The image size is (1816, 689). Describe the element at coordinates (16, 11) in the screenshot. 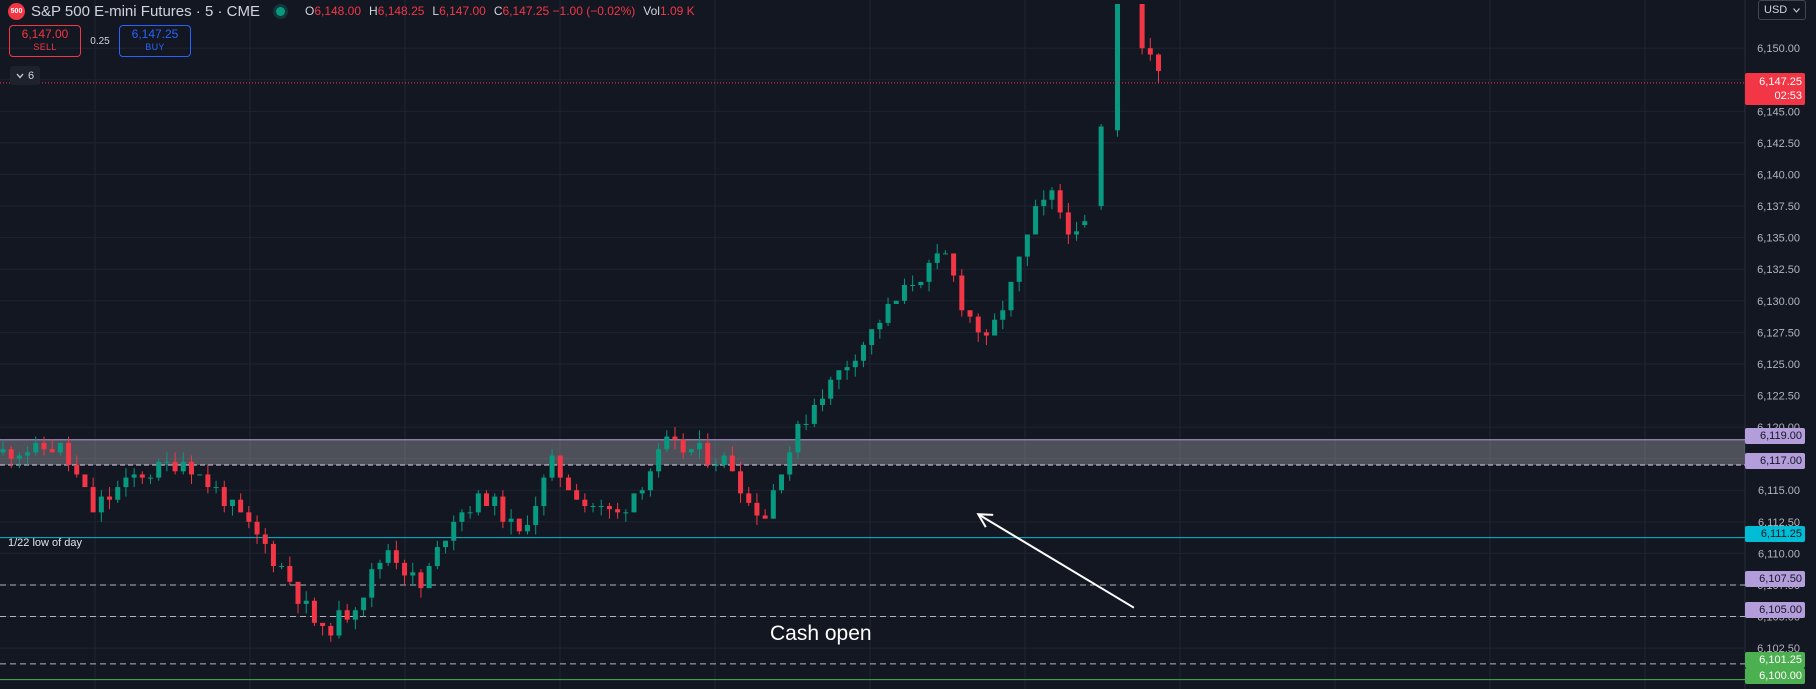

I see `symbol-logo: 500` at that location.